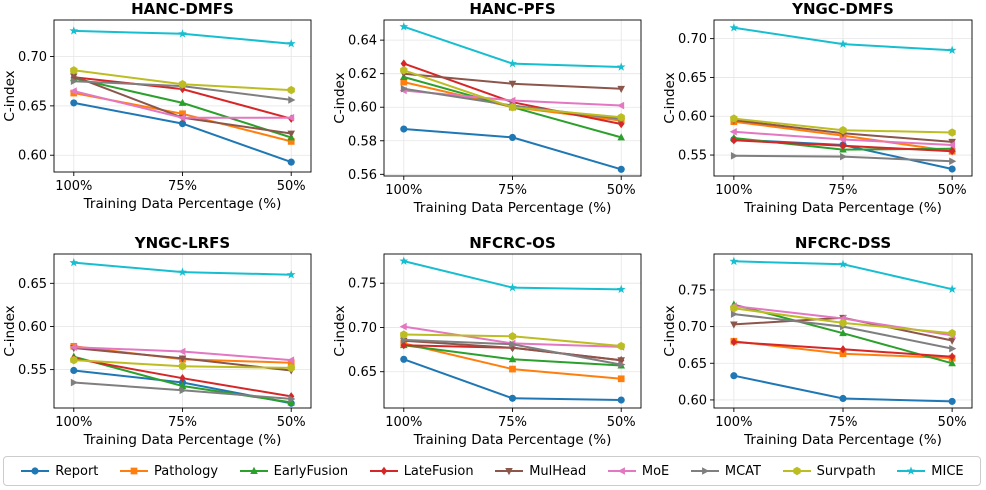 The width and height of the screenshot is (986, 490). Describe the element at coordinates (509, 472) in the screenshot. I see `legend-marker-mulhead` at that location.